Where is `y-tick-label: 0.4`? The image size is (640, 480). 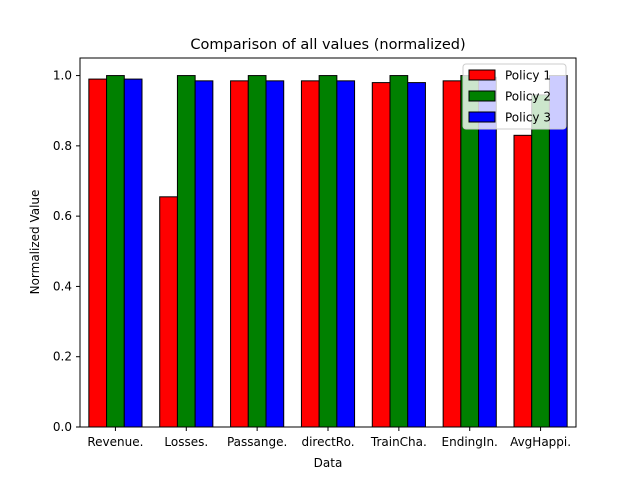 y-tick-label: 0.4 is located at coordinates (62, 286).